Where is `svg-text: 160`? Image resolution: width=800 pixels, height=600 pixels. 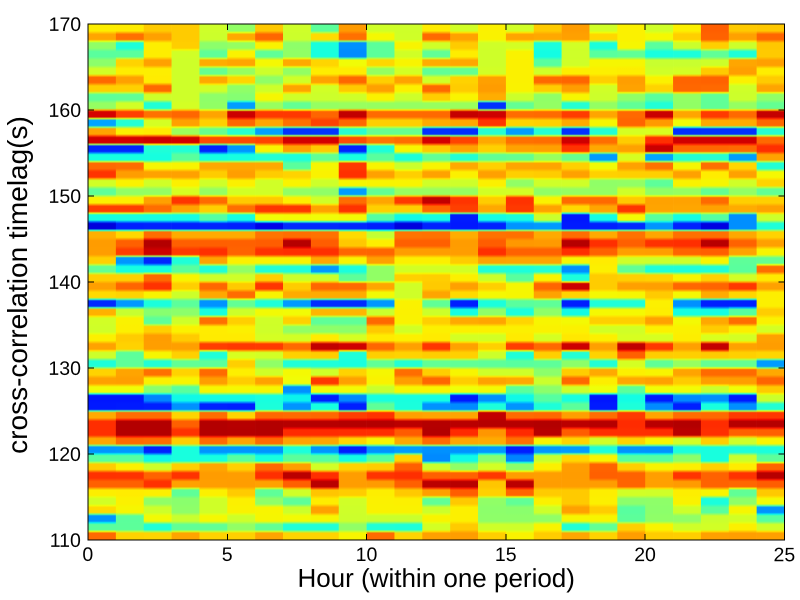 svg-text: 160 is located at coordinates (65, 111).